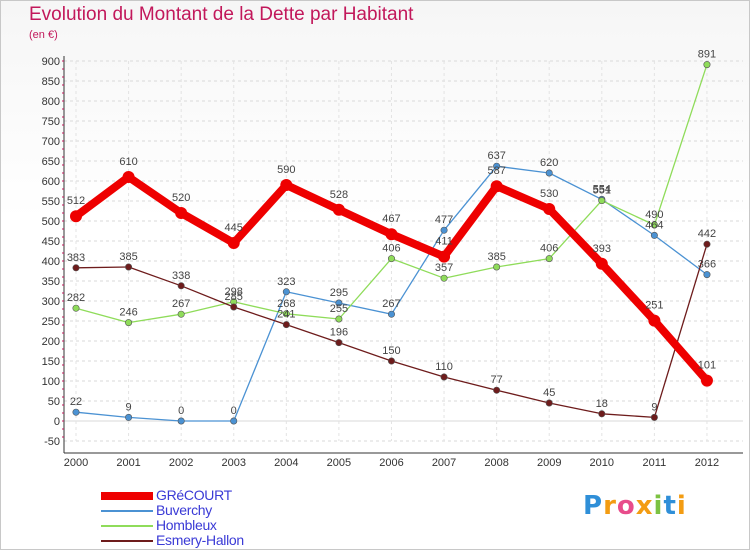  I want to click on data-label: 22, so click(76, 402).